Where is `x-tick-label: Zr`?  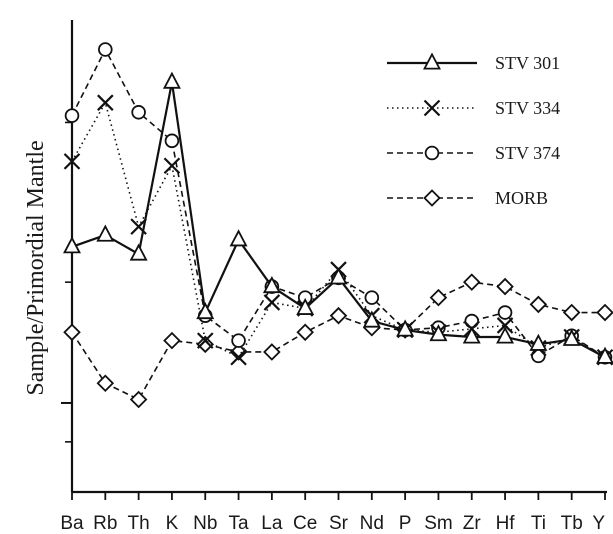 x-tick-label: Zr is located at coordinates (472, 523).